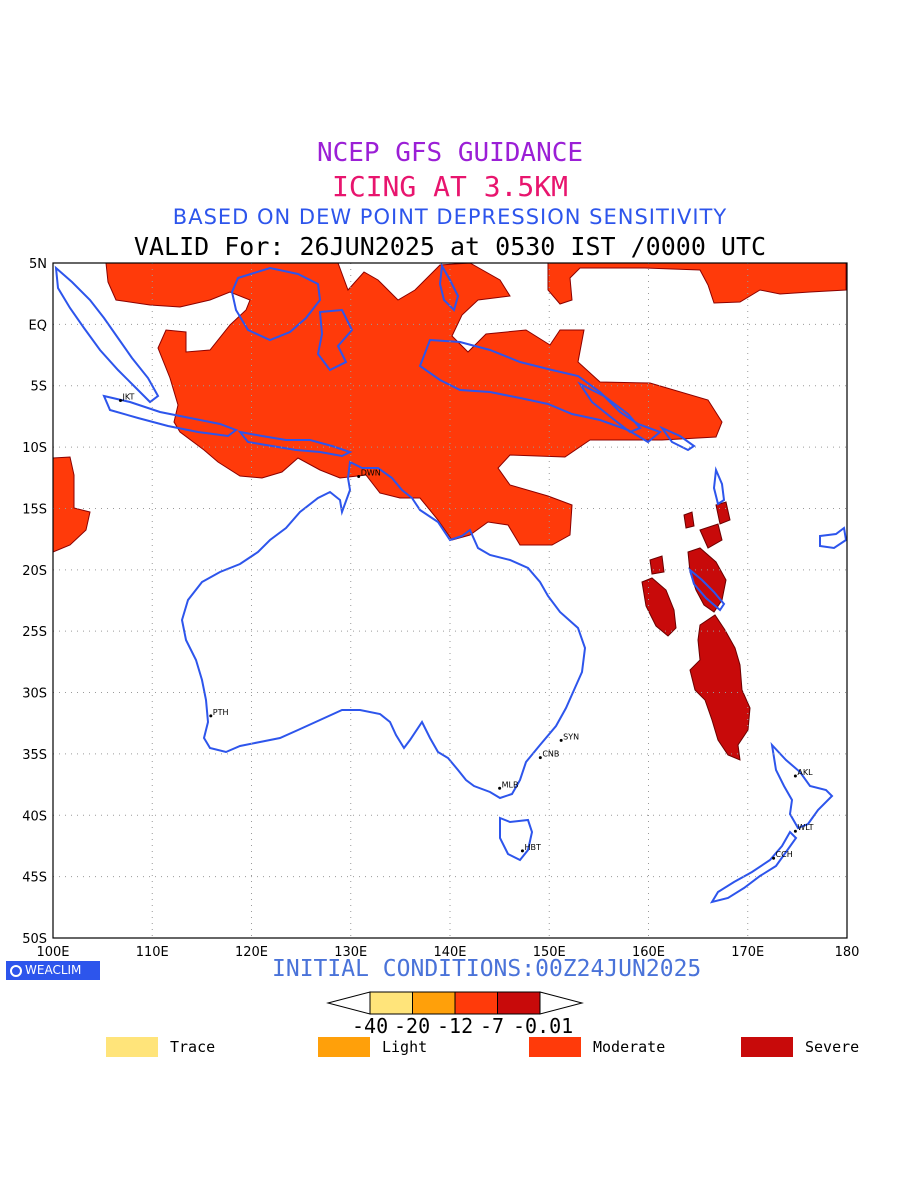  I want to click on colorbar-label: -20, so click(412, 1026).